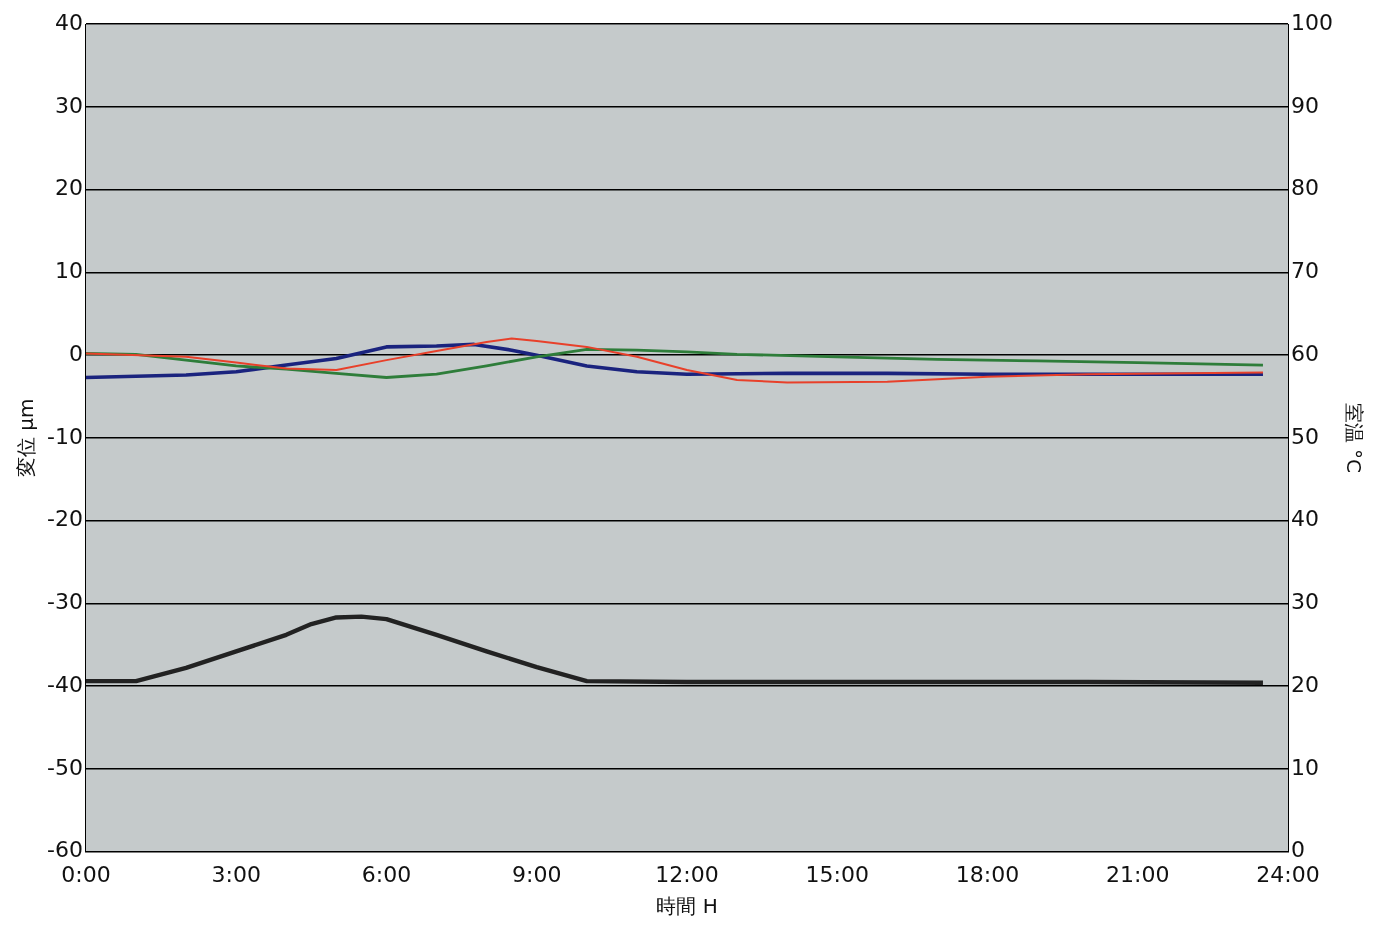  What do you see at coordinates (1305, 105) in the screenshot?
I see `y2-tick-label: 90` at bounding box center [1305, 105].